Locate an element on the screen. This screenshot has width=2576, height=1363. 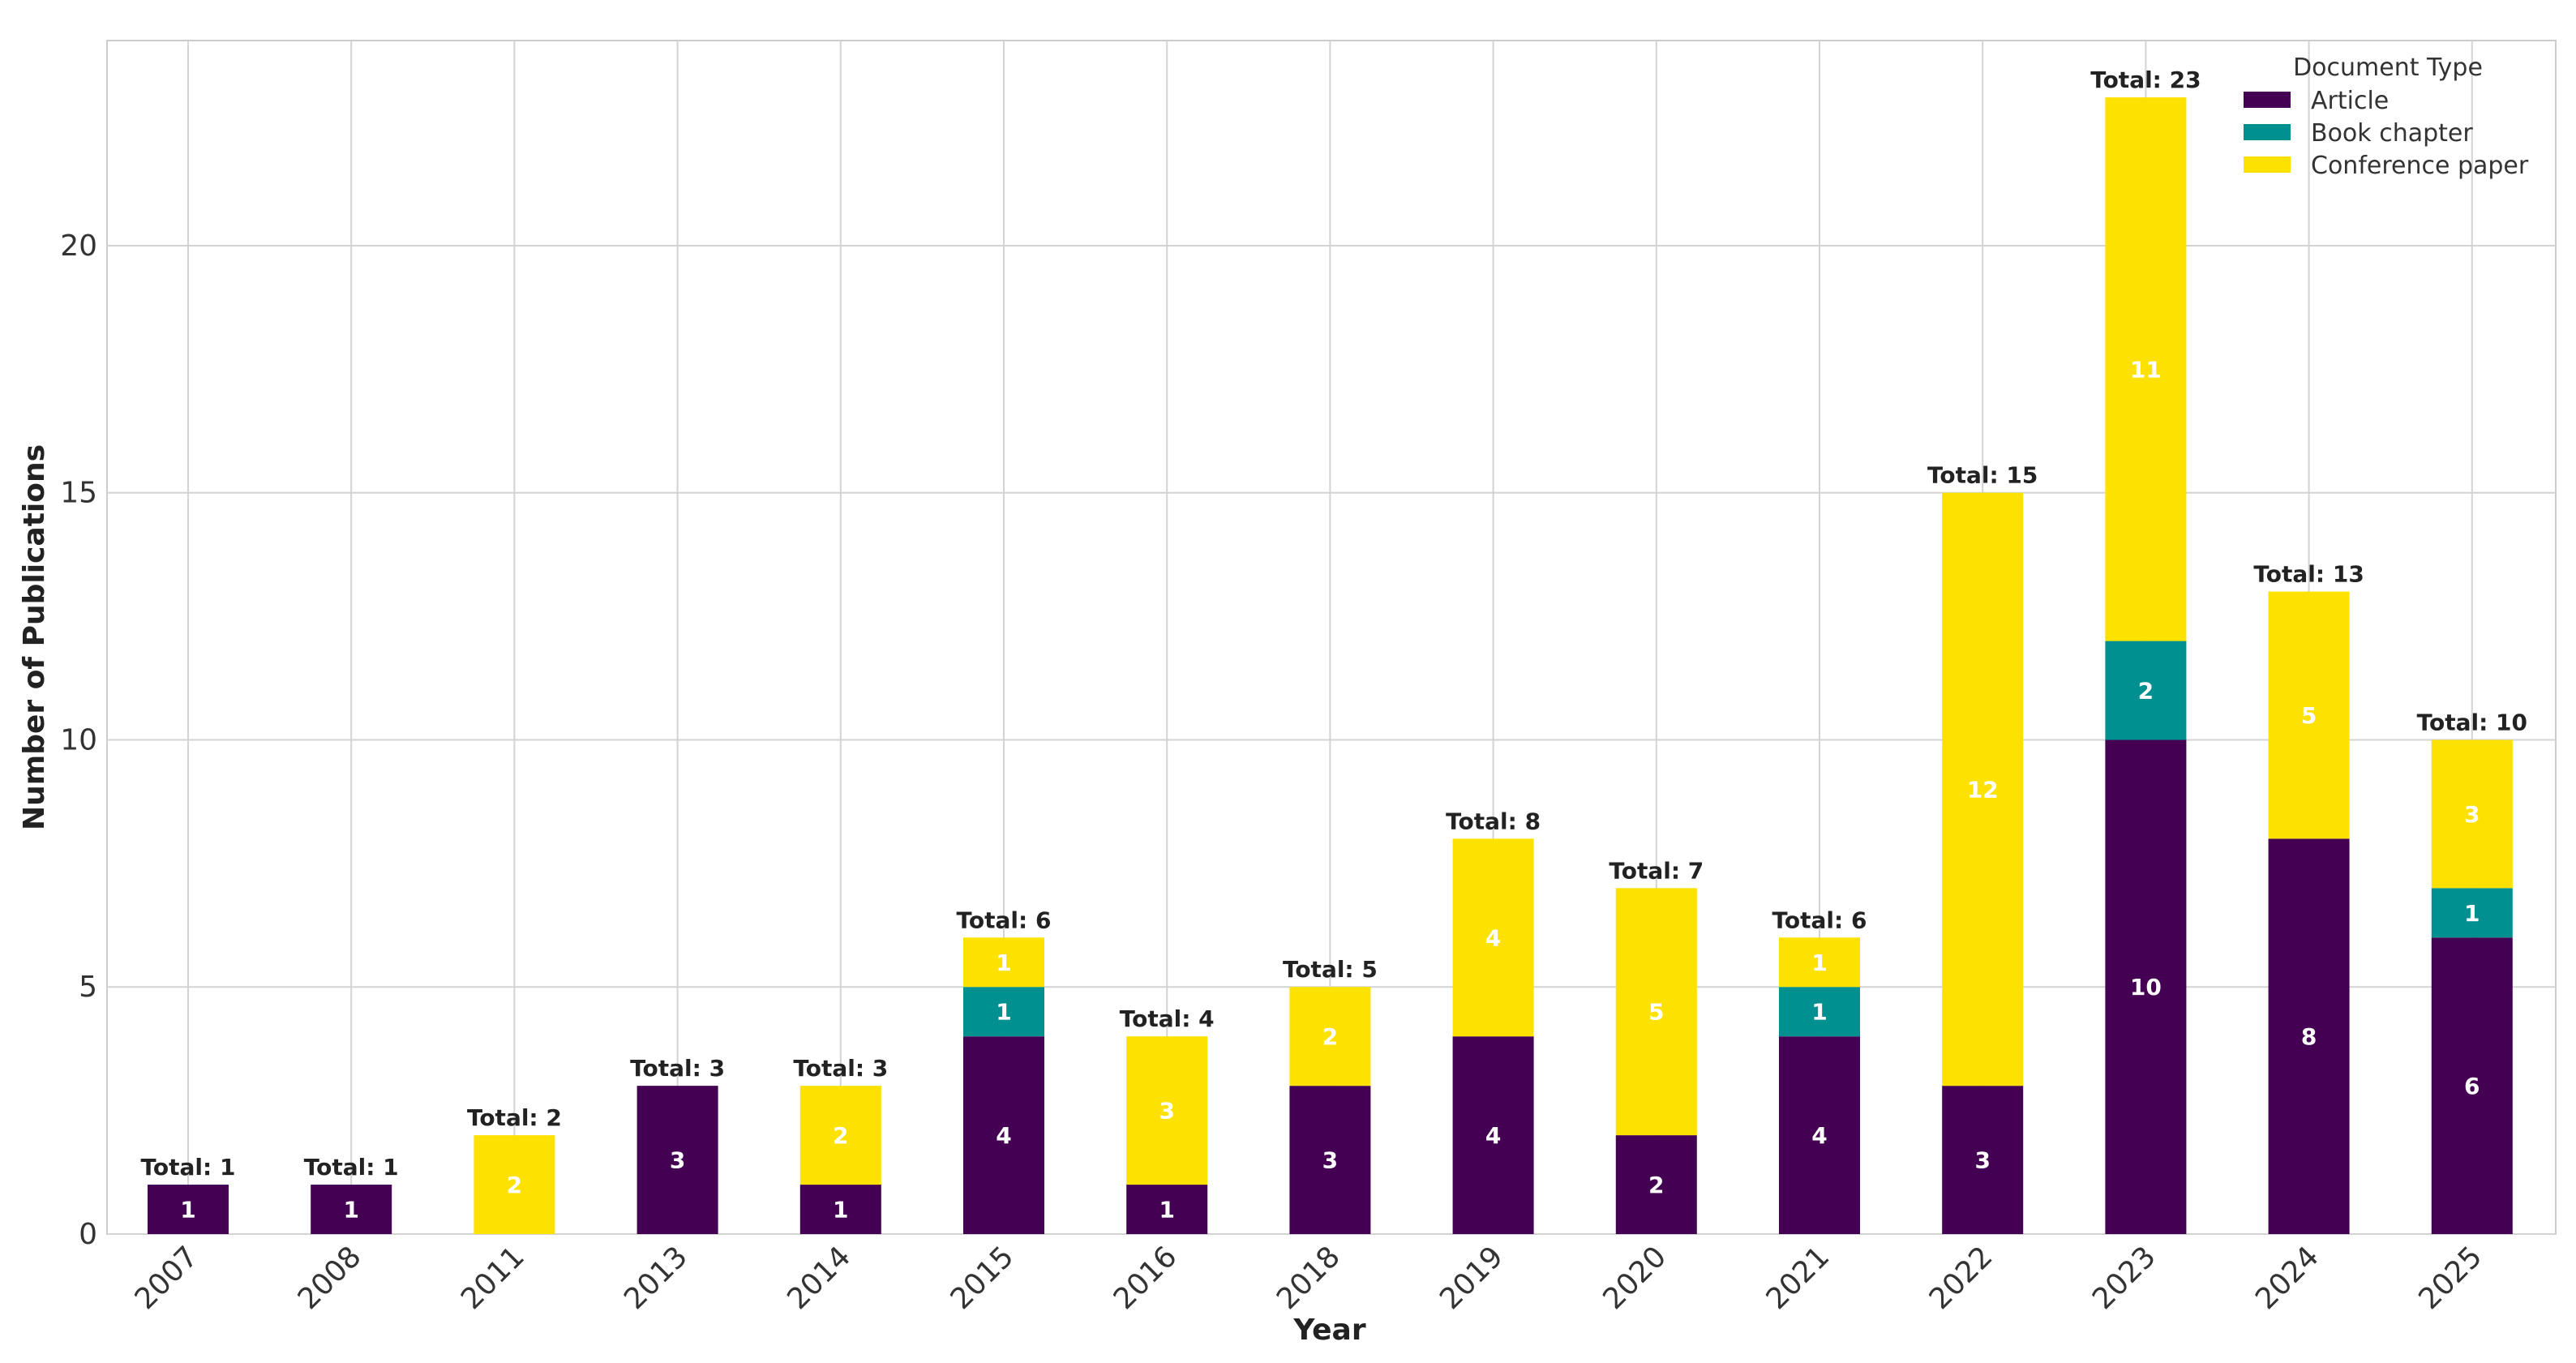
y-tick-label: 15 is located at coordinates (78, 493).